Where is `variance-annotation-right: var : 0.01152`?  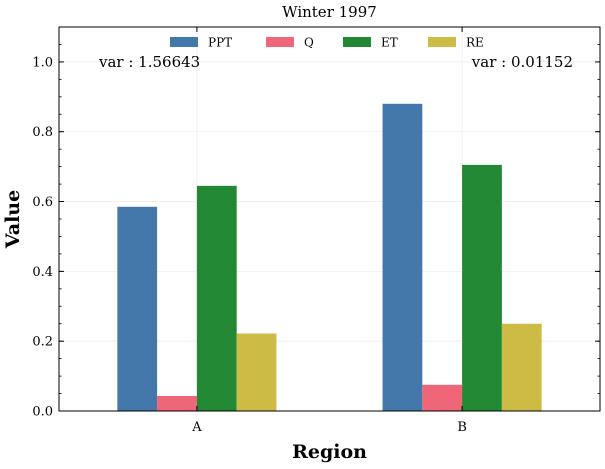
variance-annotation-right: var : 0.01152 is located at coordinates (522, 62).